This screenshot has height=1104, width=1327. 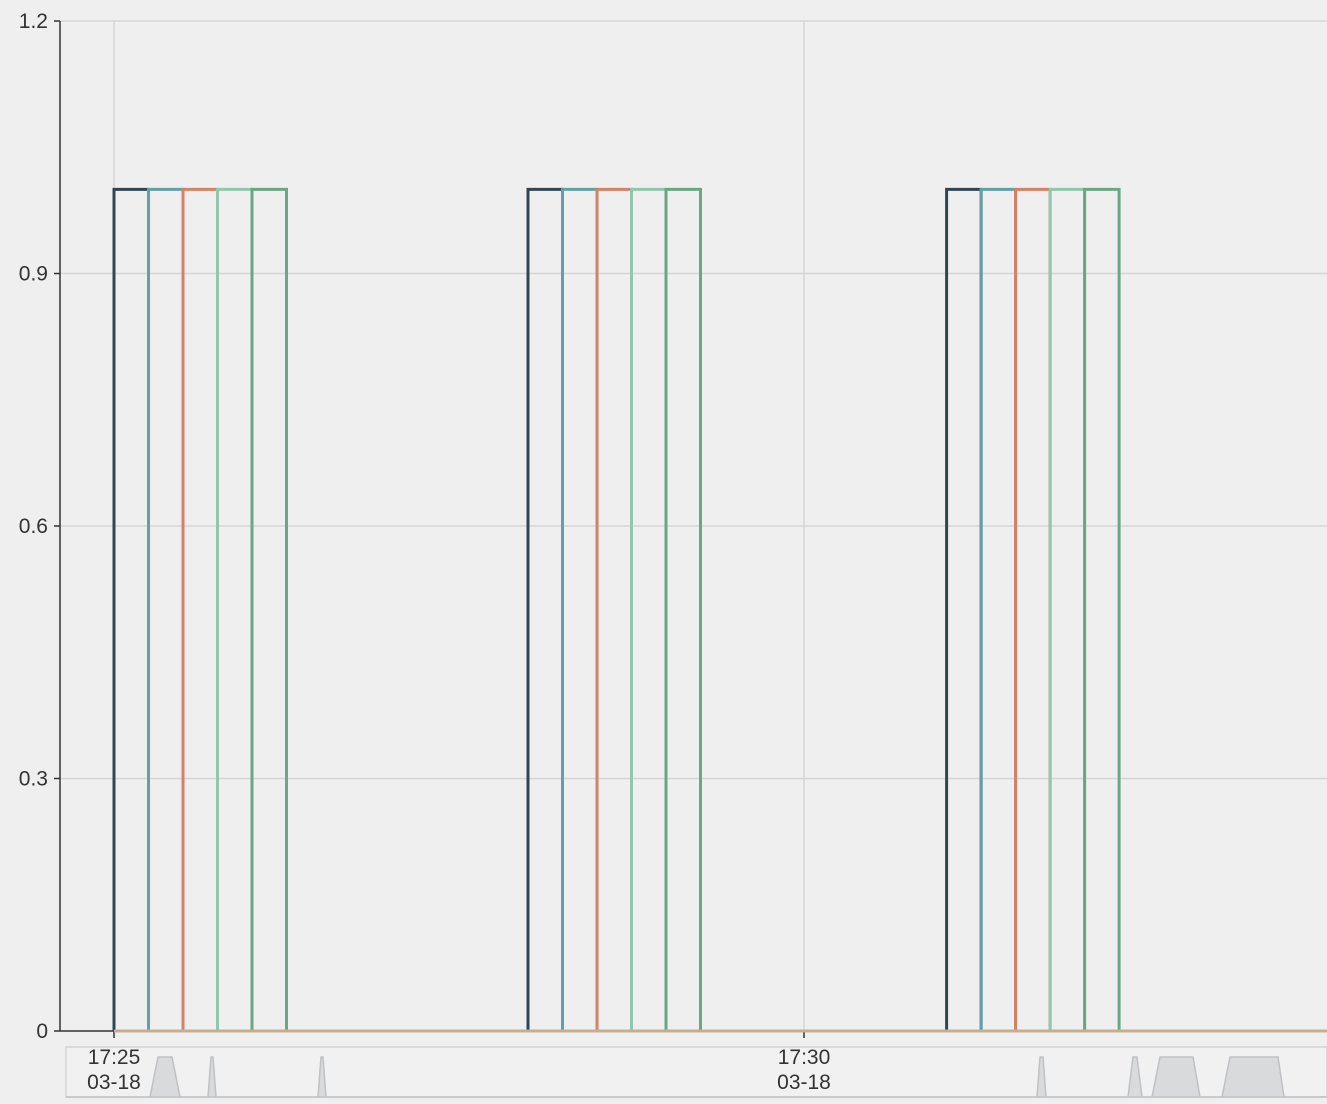 What do you see at coordinates (696, 1077) in the screenshot?
I see `datazoom-preview` at bounding box center [696, 1077].